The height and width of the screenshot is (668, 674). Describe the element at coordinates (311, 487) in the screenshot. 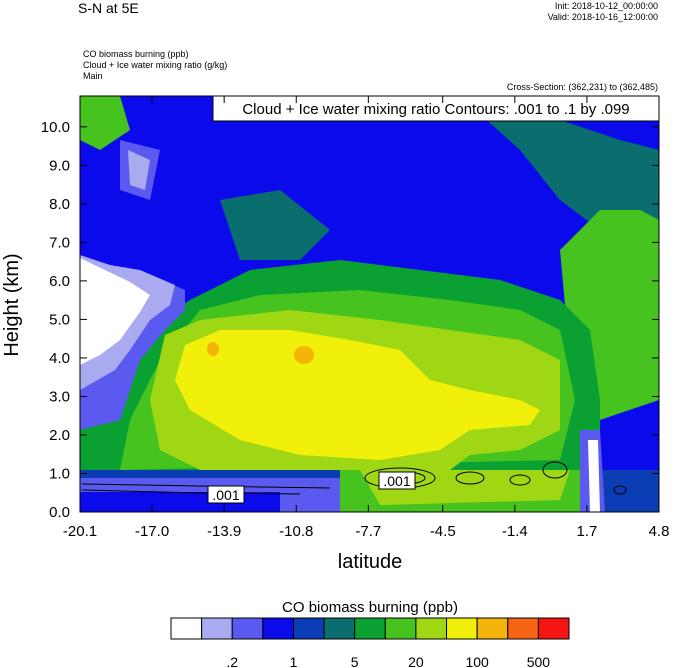

I see `contour-labels: .001 .001` at that location.